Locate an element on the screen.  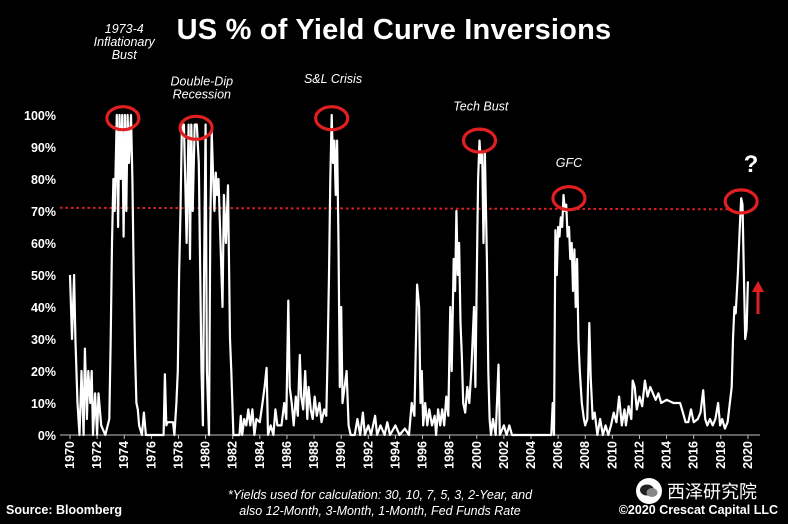
annotation-label: Tech Bust is located at coordinates (481, 107).